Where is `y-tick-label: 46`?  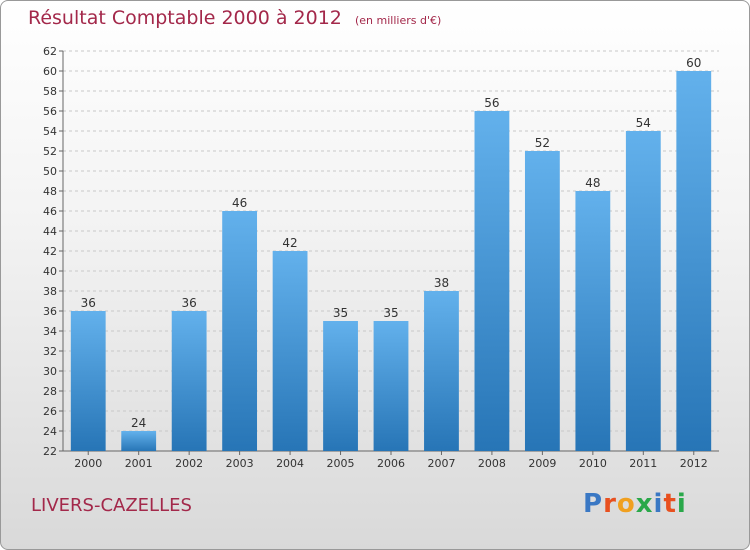
y-tick-label: 46 is located at coordinates (50, 211).